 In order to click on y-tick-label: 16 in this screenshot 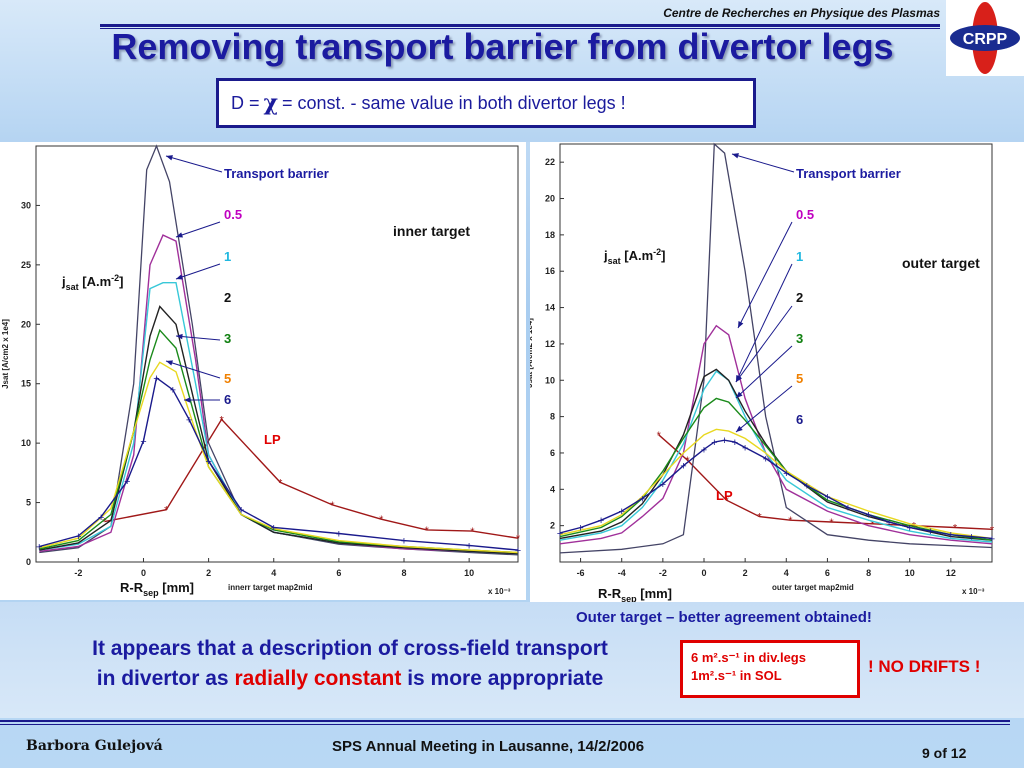, I will do `click(550, 271)`.